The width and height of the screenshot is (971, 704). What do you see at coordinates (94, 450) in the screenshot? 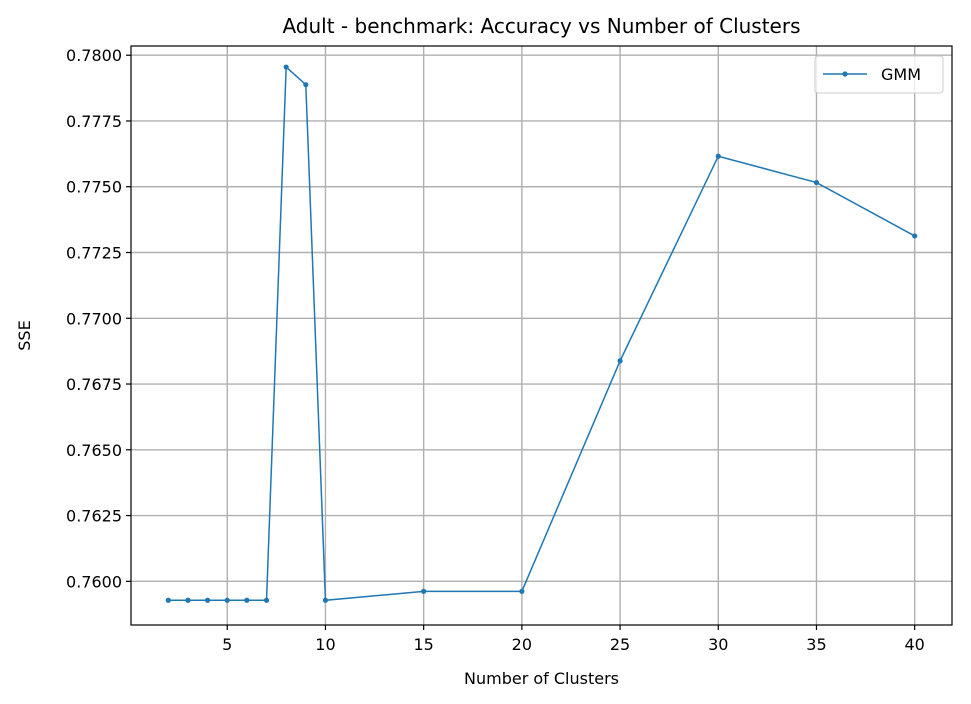
I see `y-tick-label: 0.7650` at bounding box center [94, 450].